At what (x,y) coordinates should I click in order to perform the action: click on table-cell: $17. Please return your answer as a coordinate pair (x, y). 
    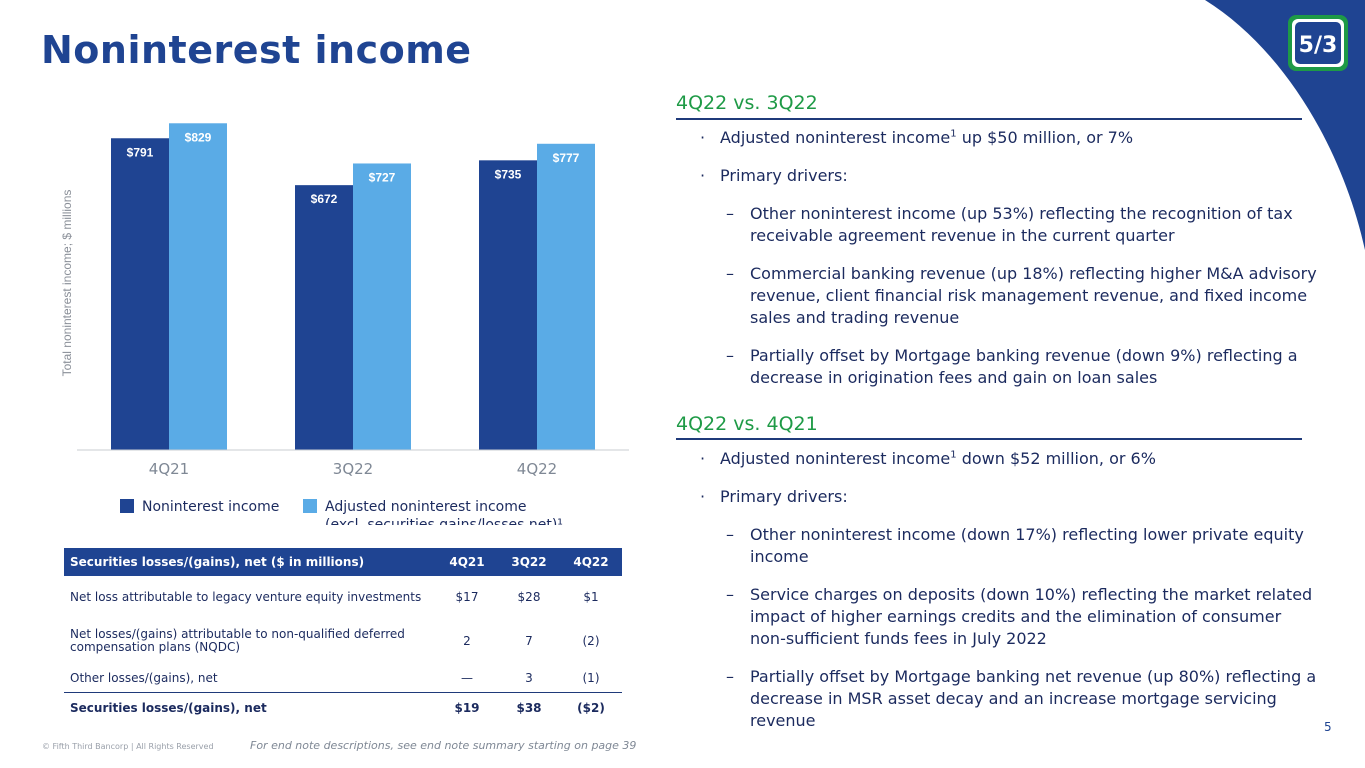
    Looking at the image, I should click on (467, 596).